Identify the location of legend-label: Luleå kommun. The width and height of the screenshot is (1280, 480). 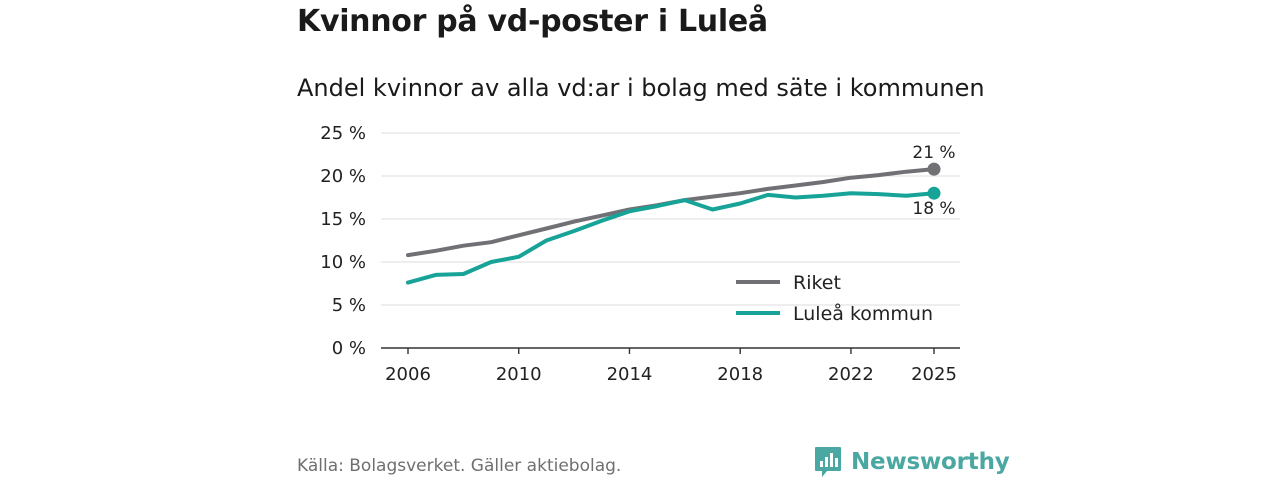
(863, 313).